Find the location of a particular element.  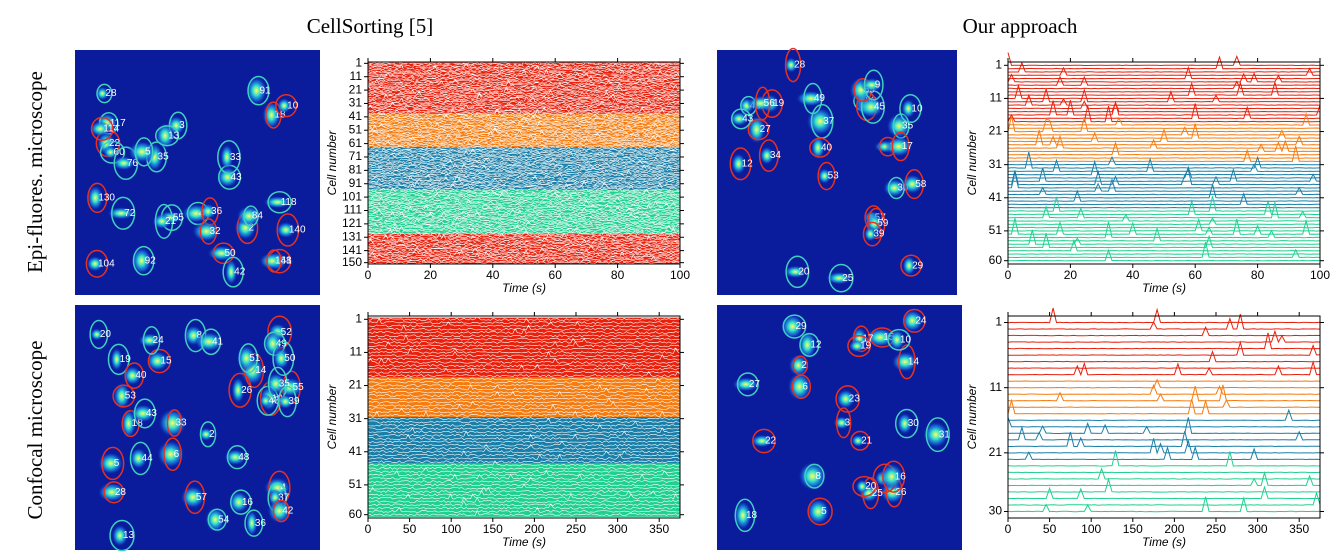

cell-label: 16 is located at coordinates (248, 502).